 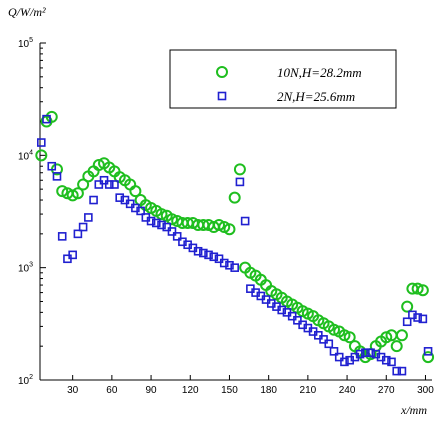 What do you see at coordinates (308, 390) in the screenshot?
I see `x-tick-label: 210` at bounding box center [308, 390].